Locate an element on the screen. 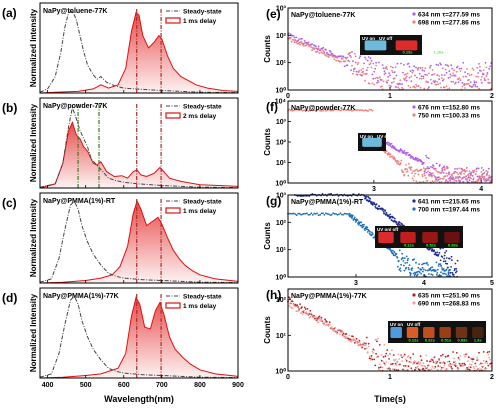  inset-time: 0.52s is located at coordinates (431, 245).